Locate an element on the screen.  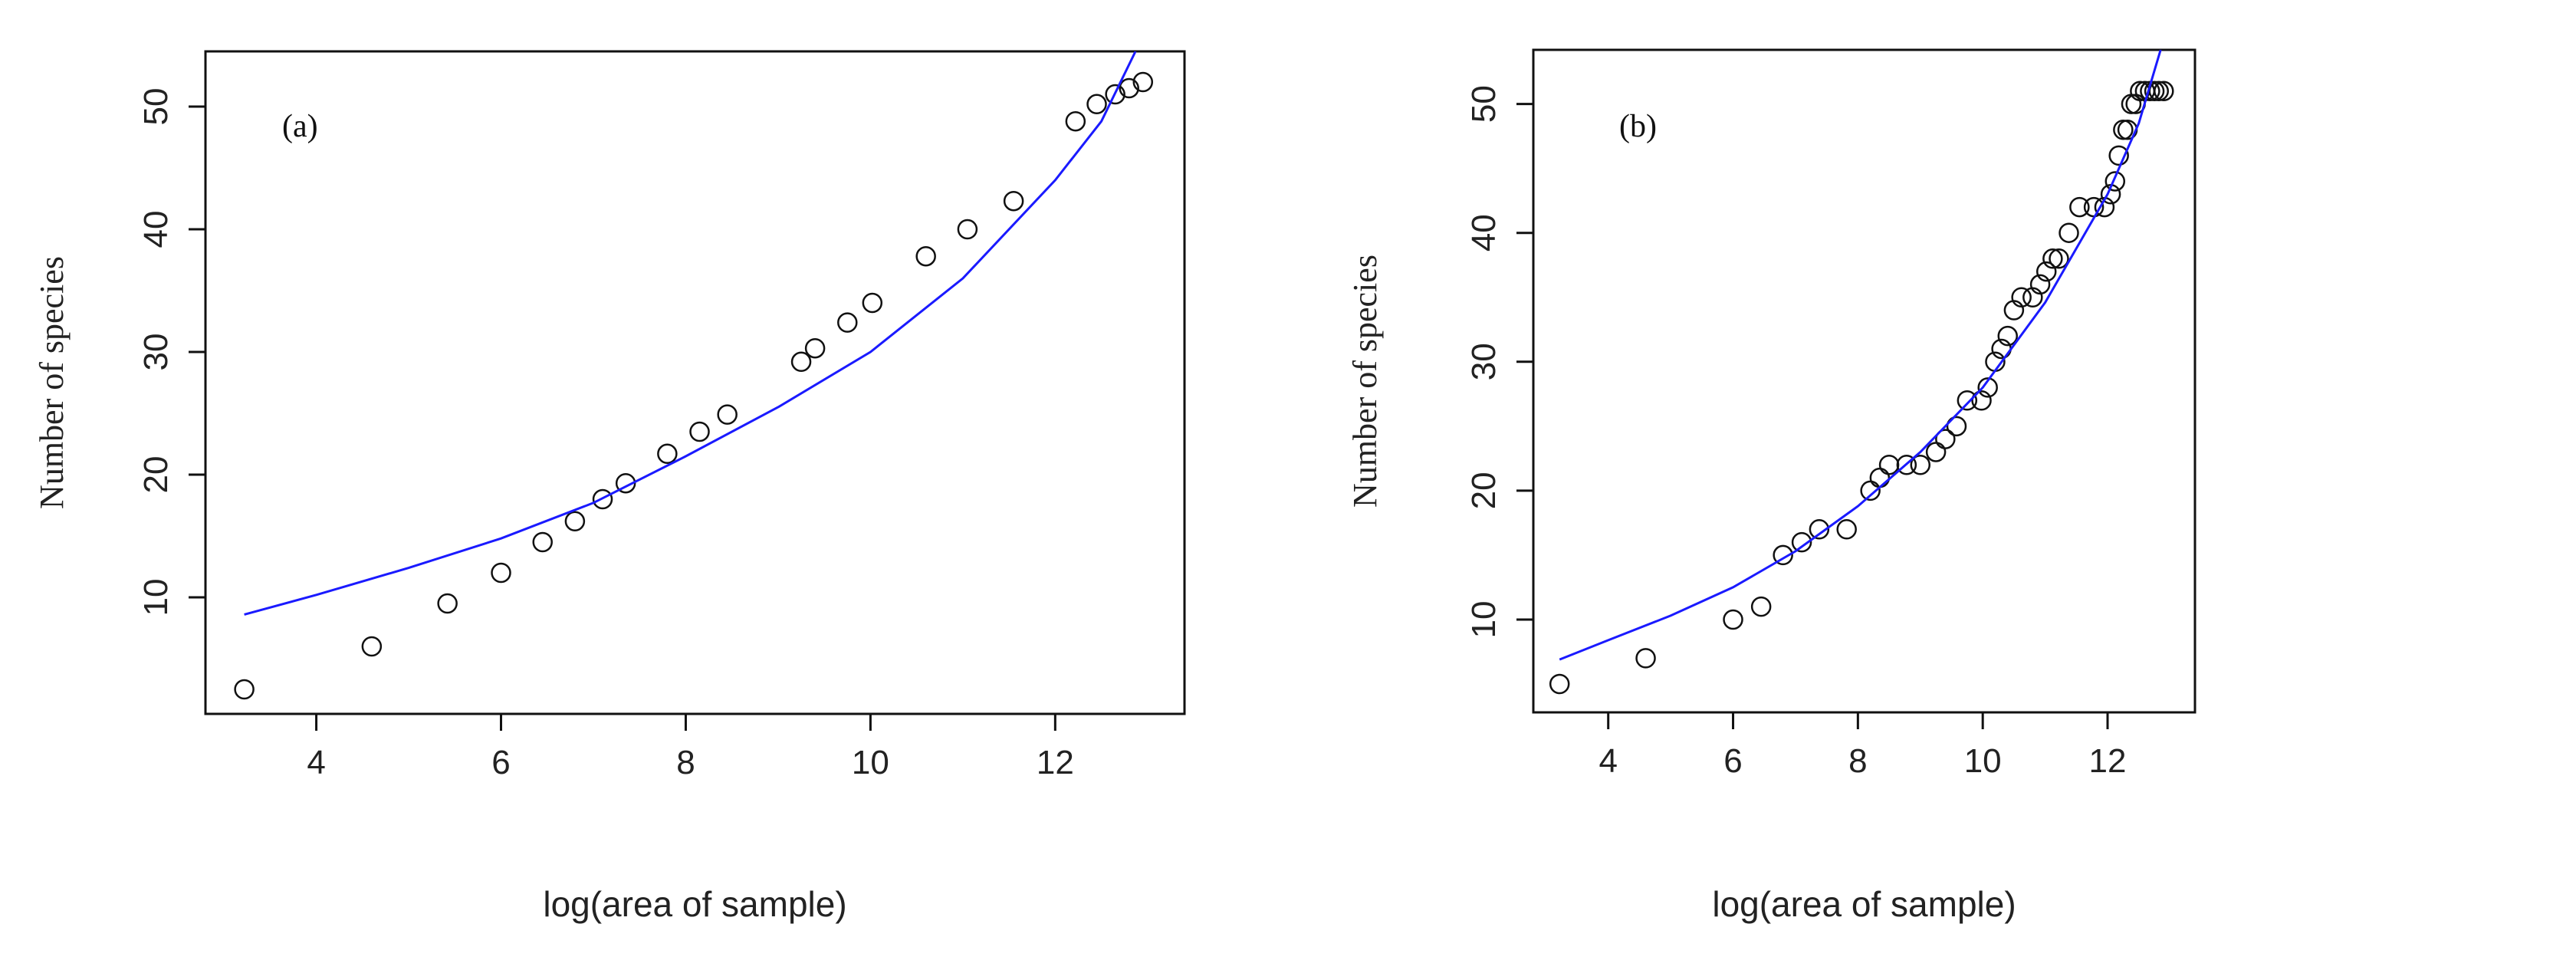
panel-label: (b) is located at coordinates (1638, 126).